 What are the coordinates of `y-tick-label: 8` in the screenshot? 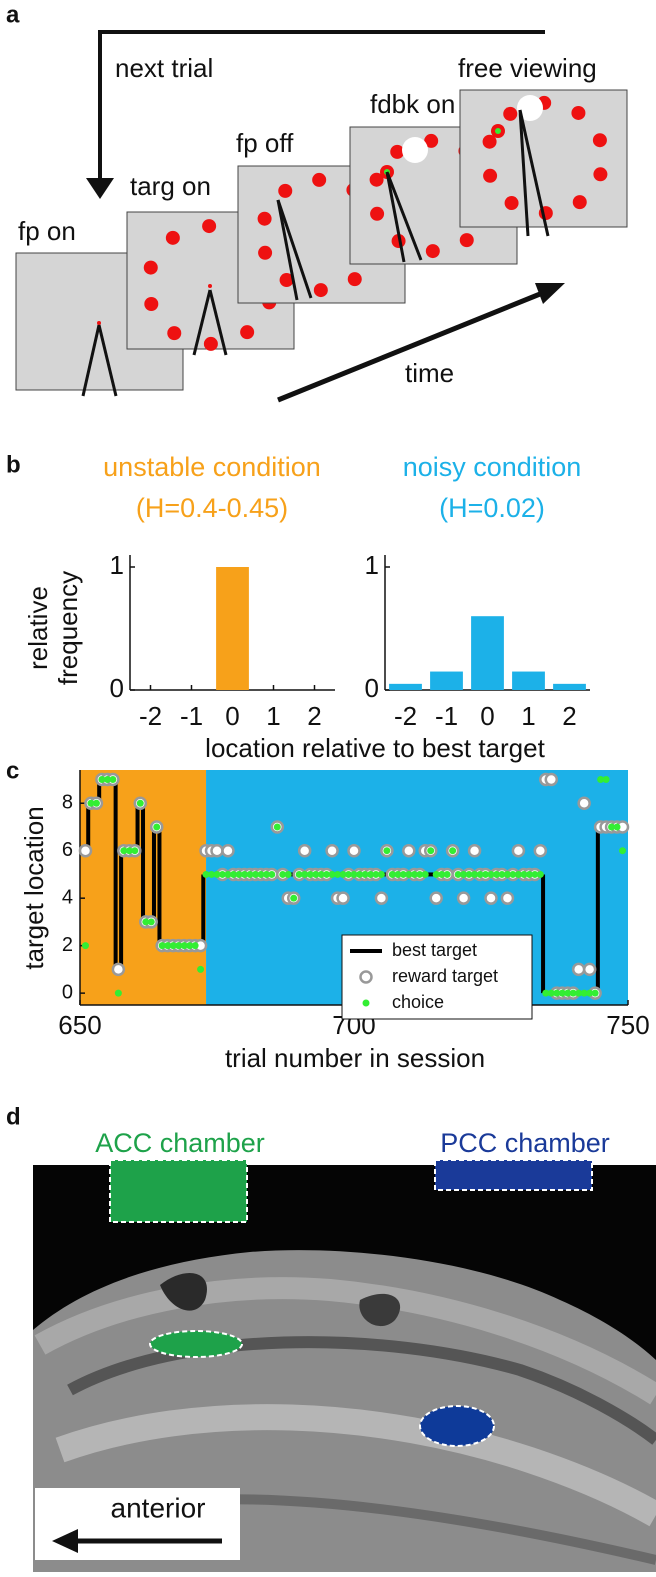 It's located at (67, 803).